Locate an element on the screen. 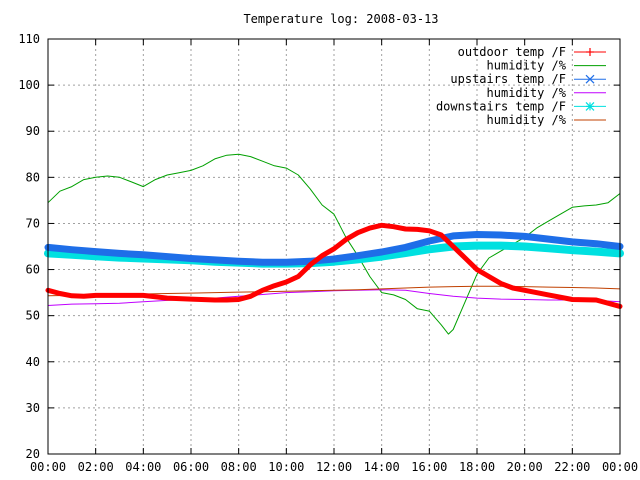  legend-label: downstairs temp /F is located at coordinates (501, 106).